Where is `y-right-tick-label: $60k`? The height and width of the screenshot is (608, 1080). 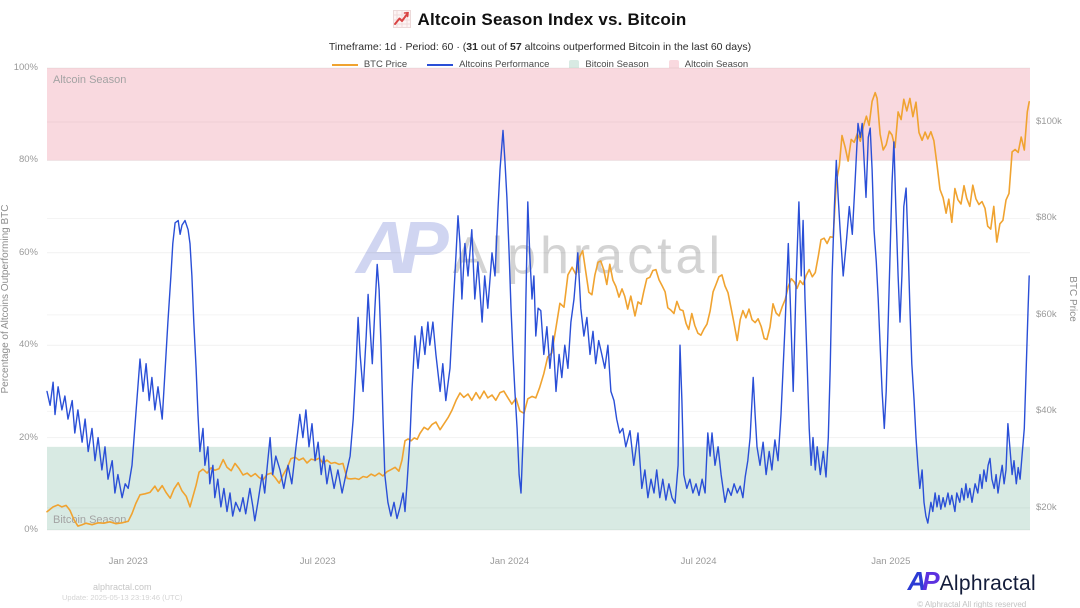
y-right-tick-label: $60k is located at coordinates (1046, 314).